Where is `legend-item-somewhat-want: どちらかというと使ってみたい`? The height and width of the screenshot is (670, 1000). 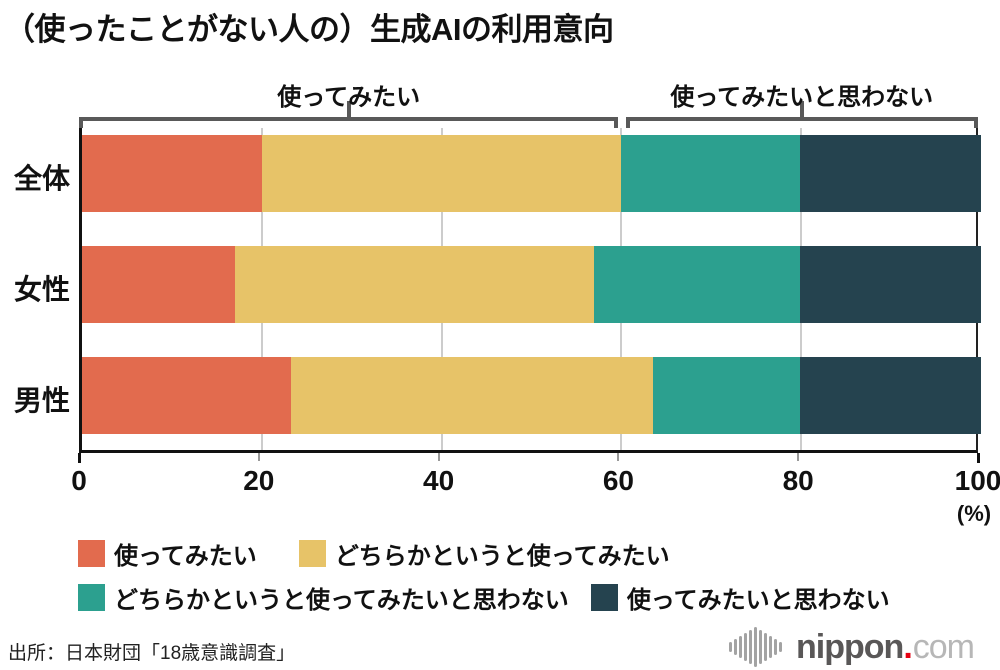
legend-item-somewhat-want: どちらかというと使ってみたい is located at coordinates (484, 553).